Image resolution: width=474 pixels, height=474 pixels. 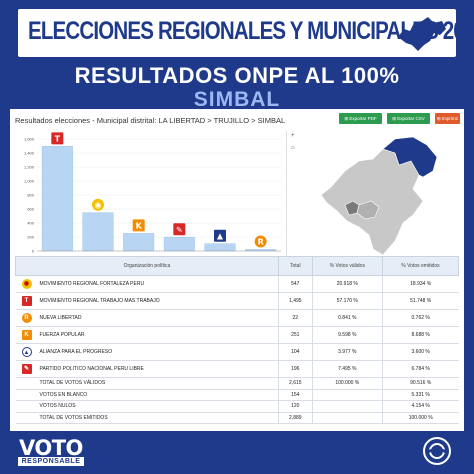 I want to click on party-valid: 7.495 %, so click(x=347, y=369).